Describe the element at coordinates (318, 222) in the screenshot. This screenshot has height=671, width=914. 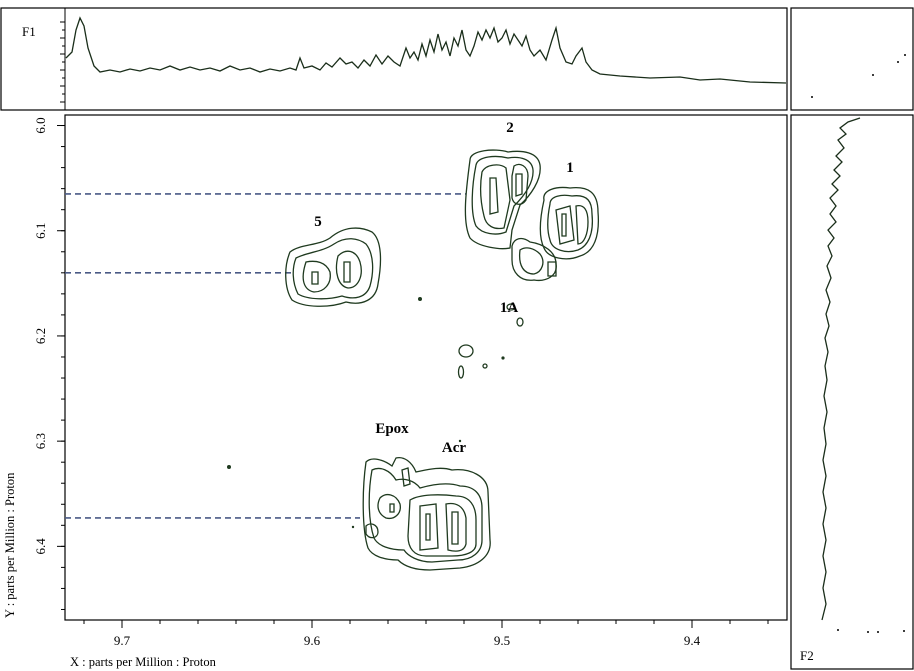
I see `peak-label: 5` at that location.